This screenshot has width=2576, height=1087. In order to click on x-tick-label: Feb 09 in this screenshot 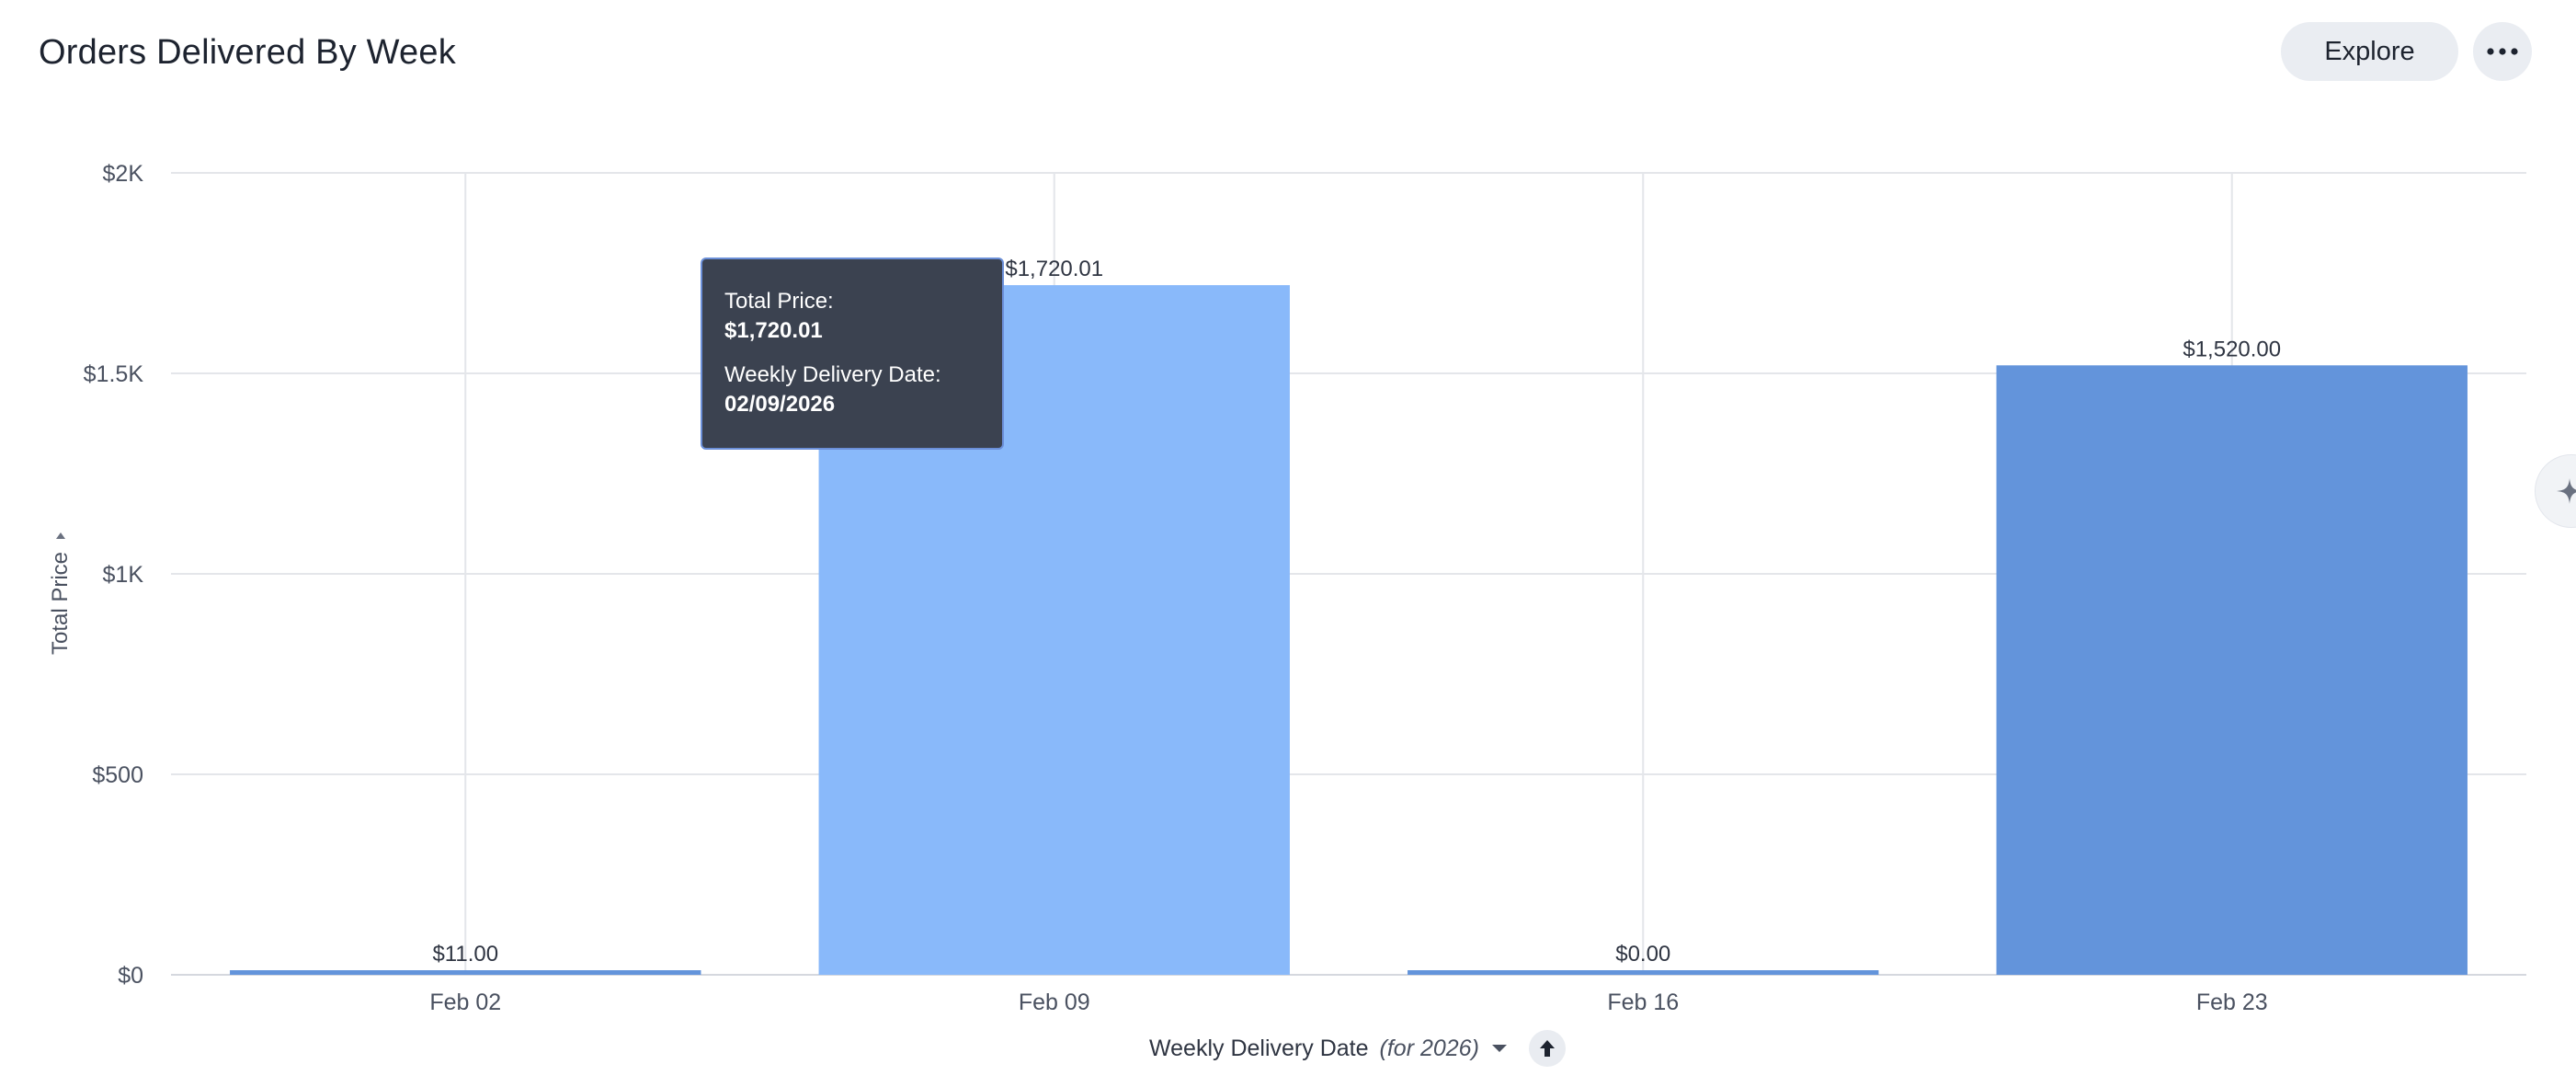, I will do `click(1054, 1002)`.